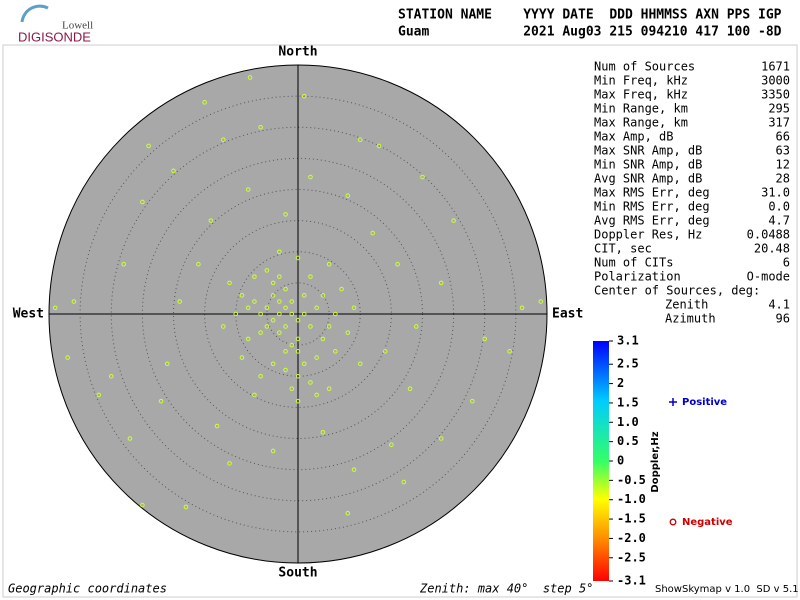  Describe the element at coordinates (779, 207) in the screenshot. I see `stat-value: 0.0` at that location.